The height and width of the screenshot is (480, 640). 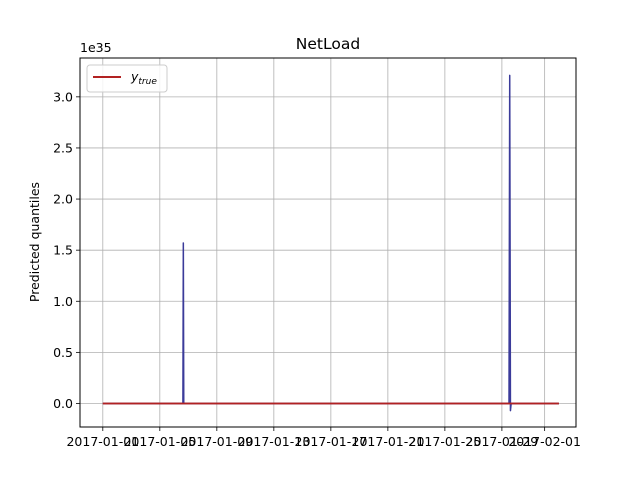 I want to click on legend-label-y-true: ytrue, so click(x=143, y=78).